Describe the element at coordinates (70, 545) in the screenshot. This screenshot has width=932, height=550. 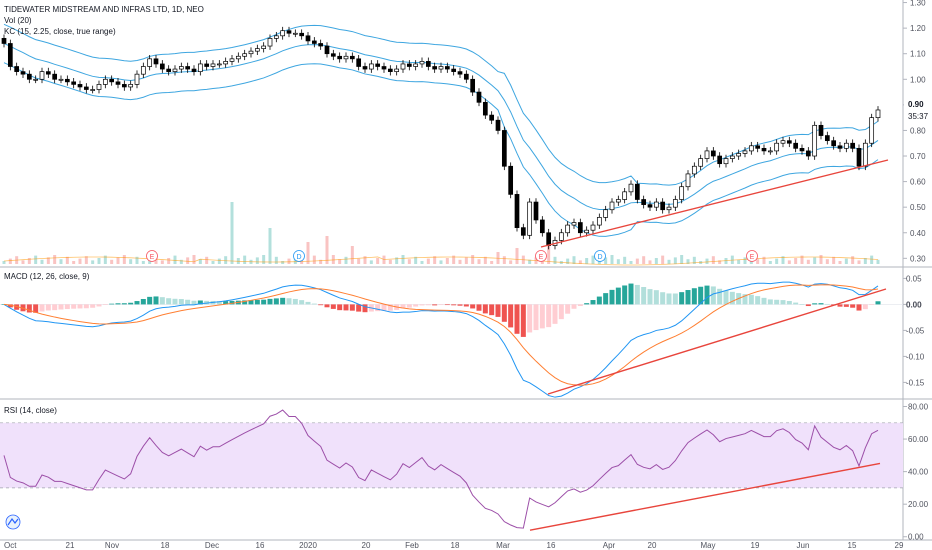
I see `time-tick-label: 21` at that location.